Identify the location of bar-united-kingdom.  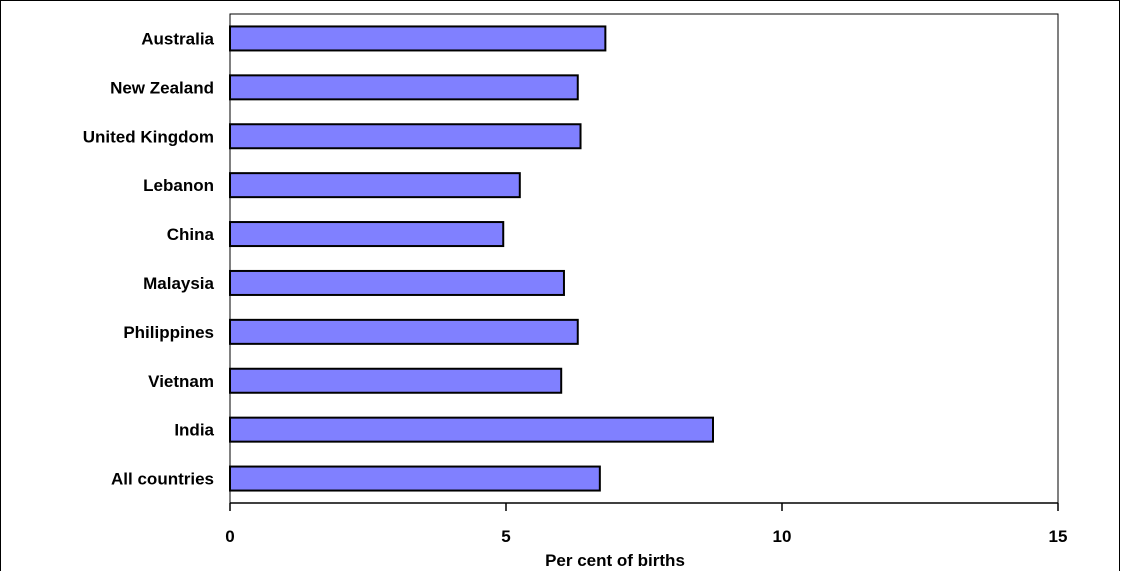
(405, 136).